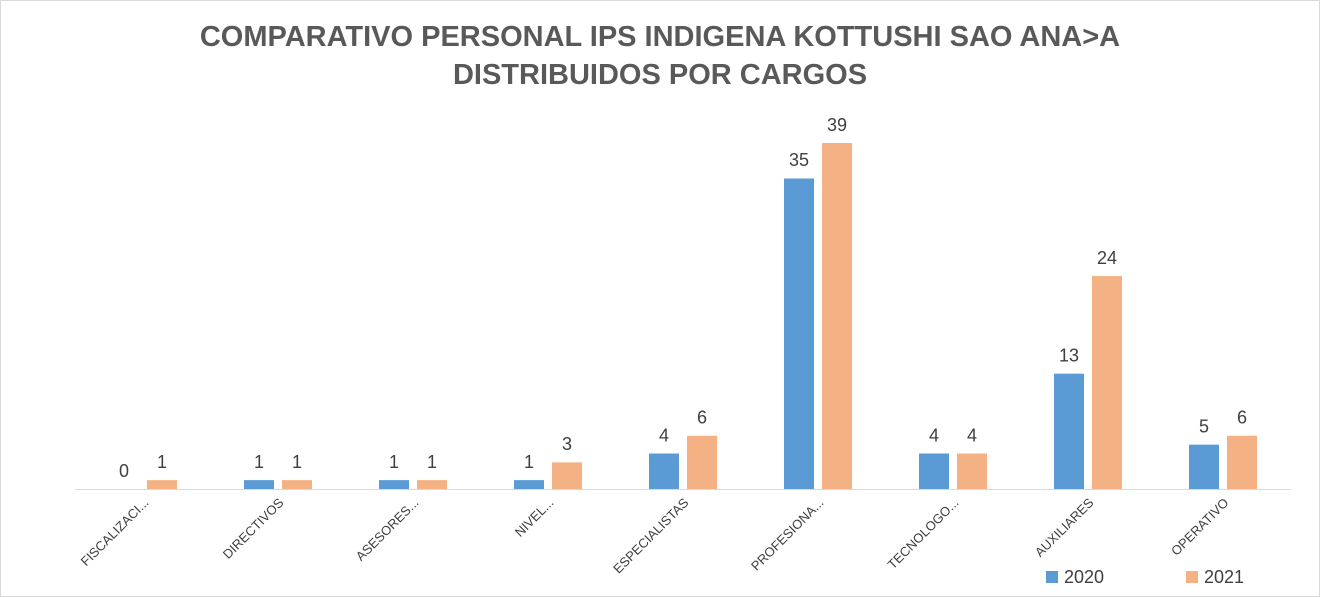 Image resolution: width=1320 pixels, height=597 pixels. Describe the element at coordinates (1204, 426) in the screenshot. I see `data-label: 5` at that location.